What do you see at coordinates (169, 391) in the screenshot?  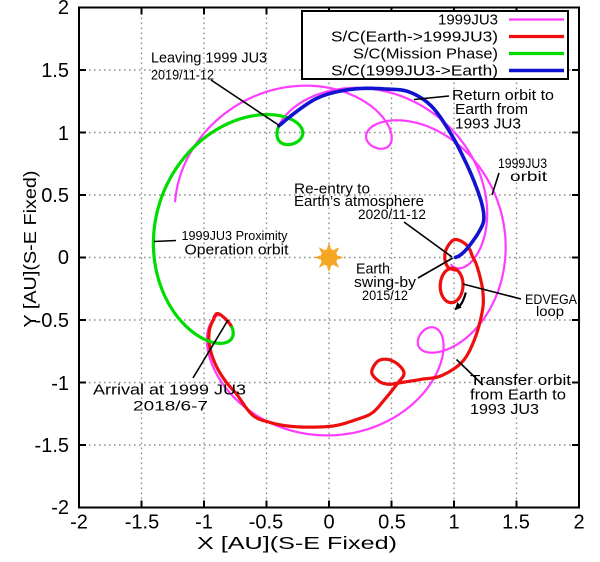 I see `svg-text: Arrival at 1999 JU3` at bounding box center [169, 391].